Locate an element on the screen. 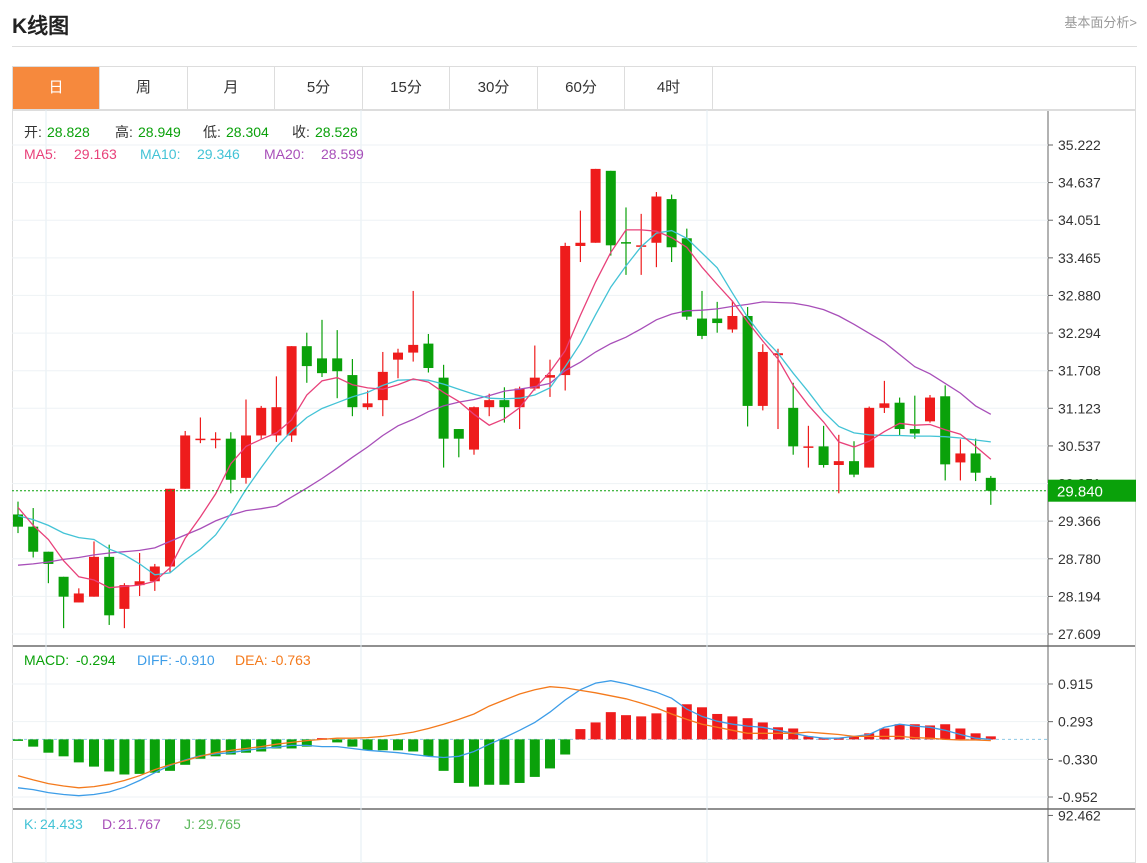  k-label: K: is located at coordinates (30, 824).